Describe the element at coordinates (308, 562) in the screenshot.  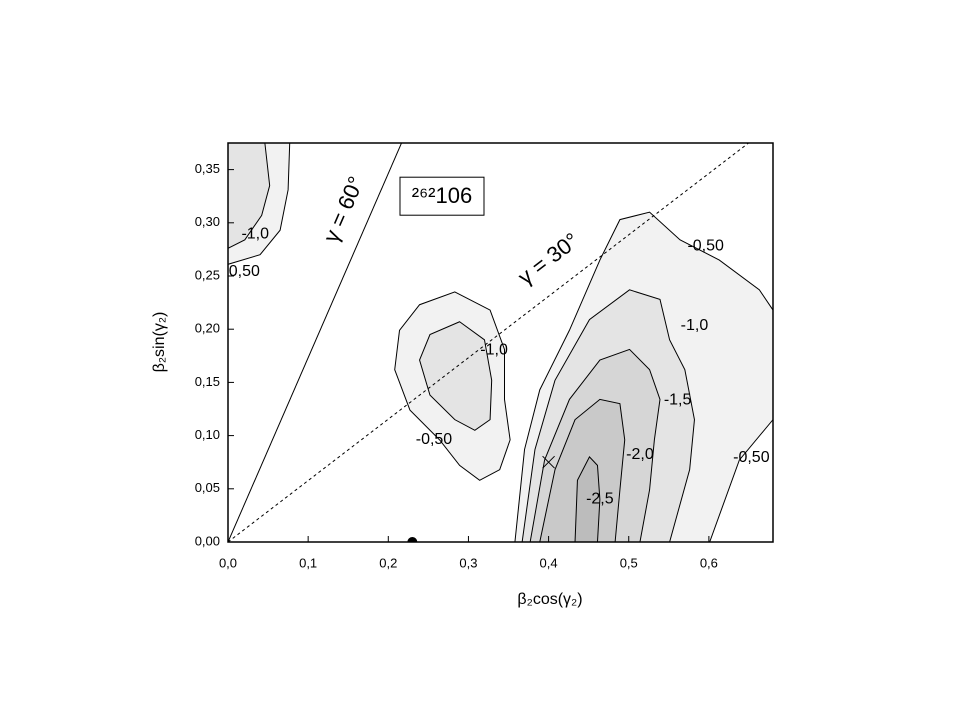
I see `x-tick-label: 0,1` at that location.